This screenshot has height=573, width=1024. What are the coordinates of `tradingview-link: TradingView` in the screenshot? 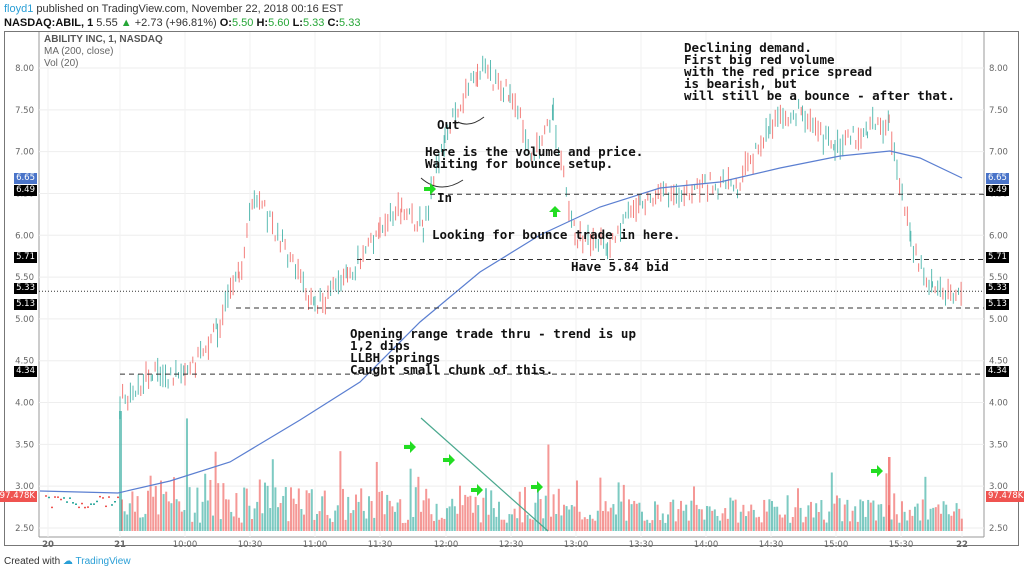 It's located at (103, 561).